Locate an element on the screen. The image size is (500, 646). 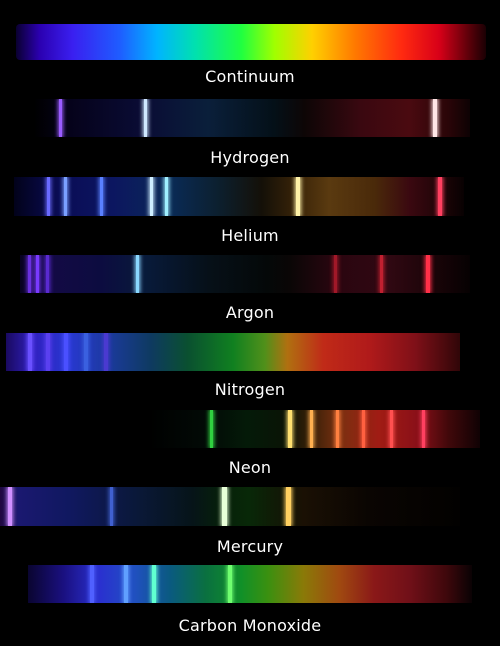
spectrum-label-argon: Argon is located at coordinates (250, 312).